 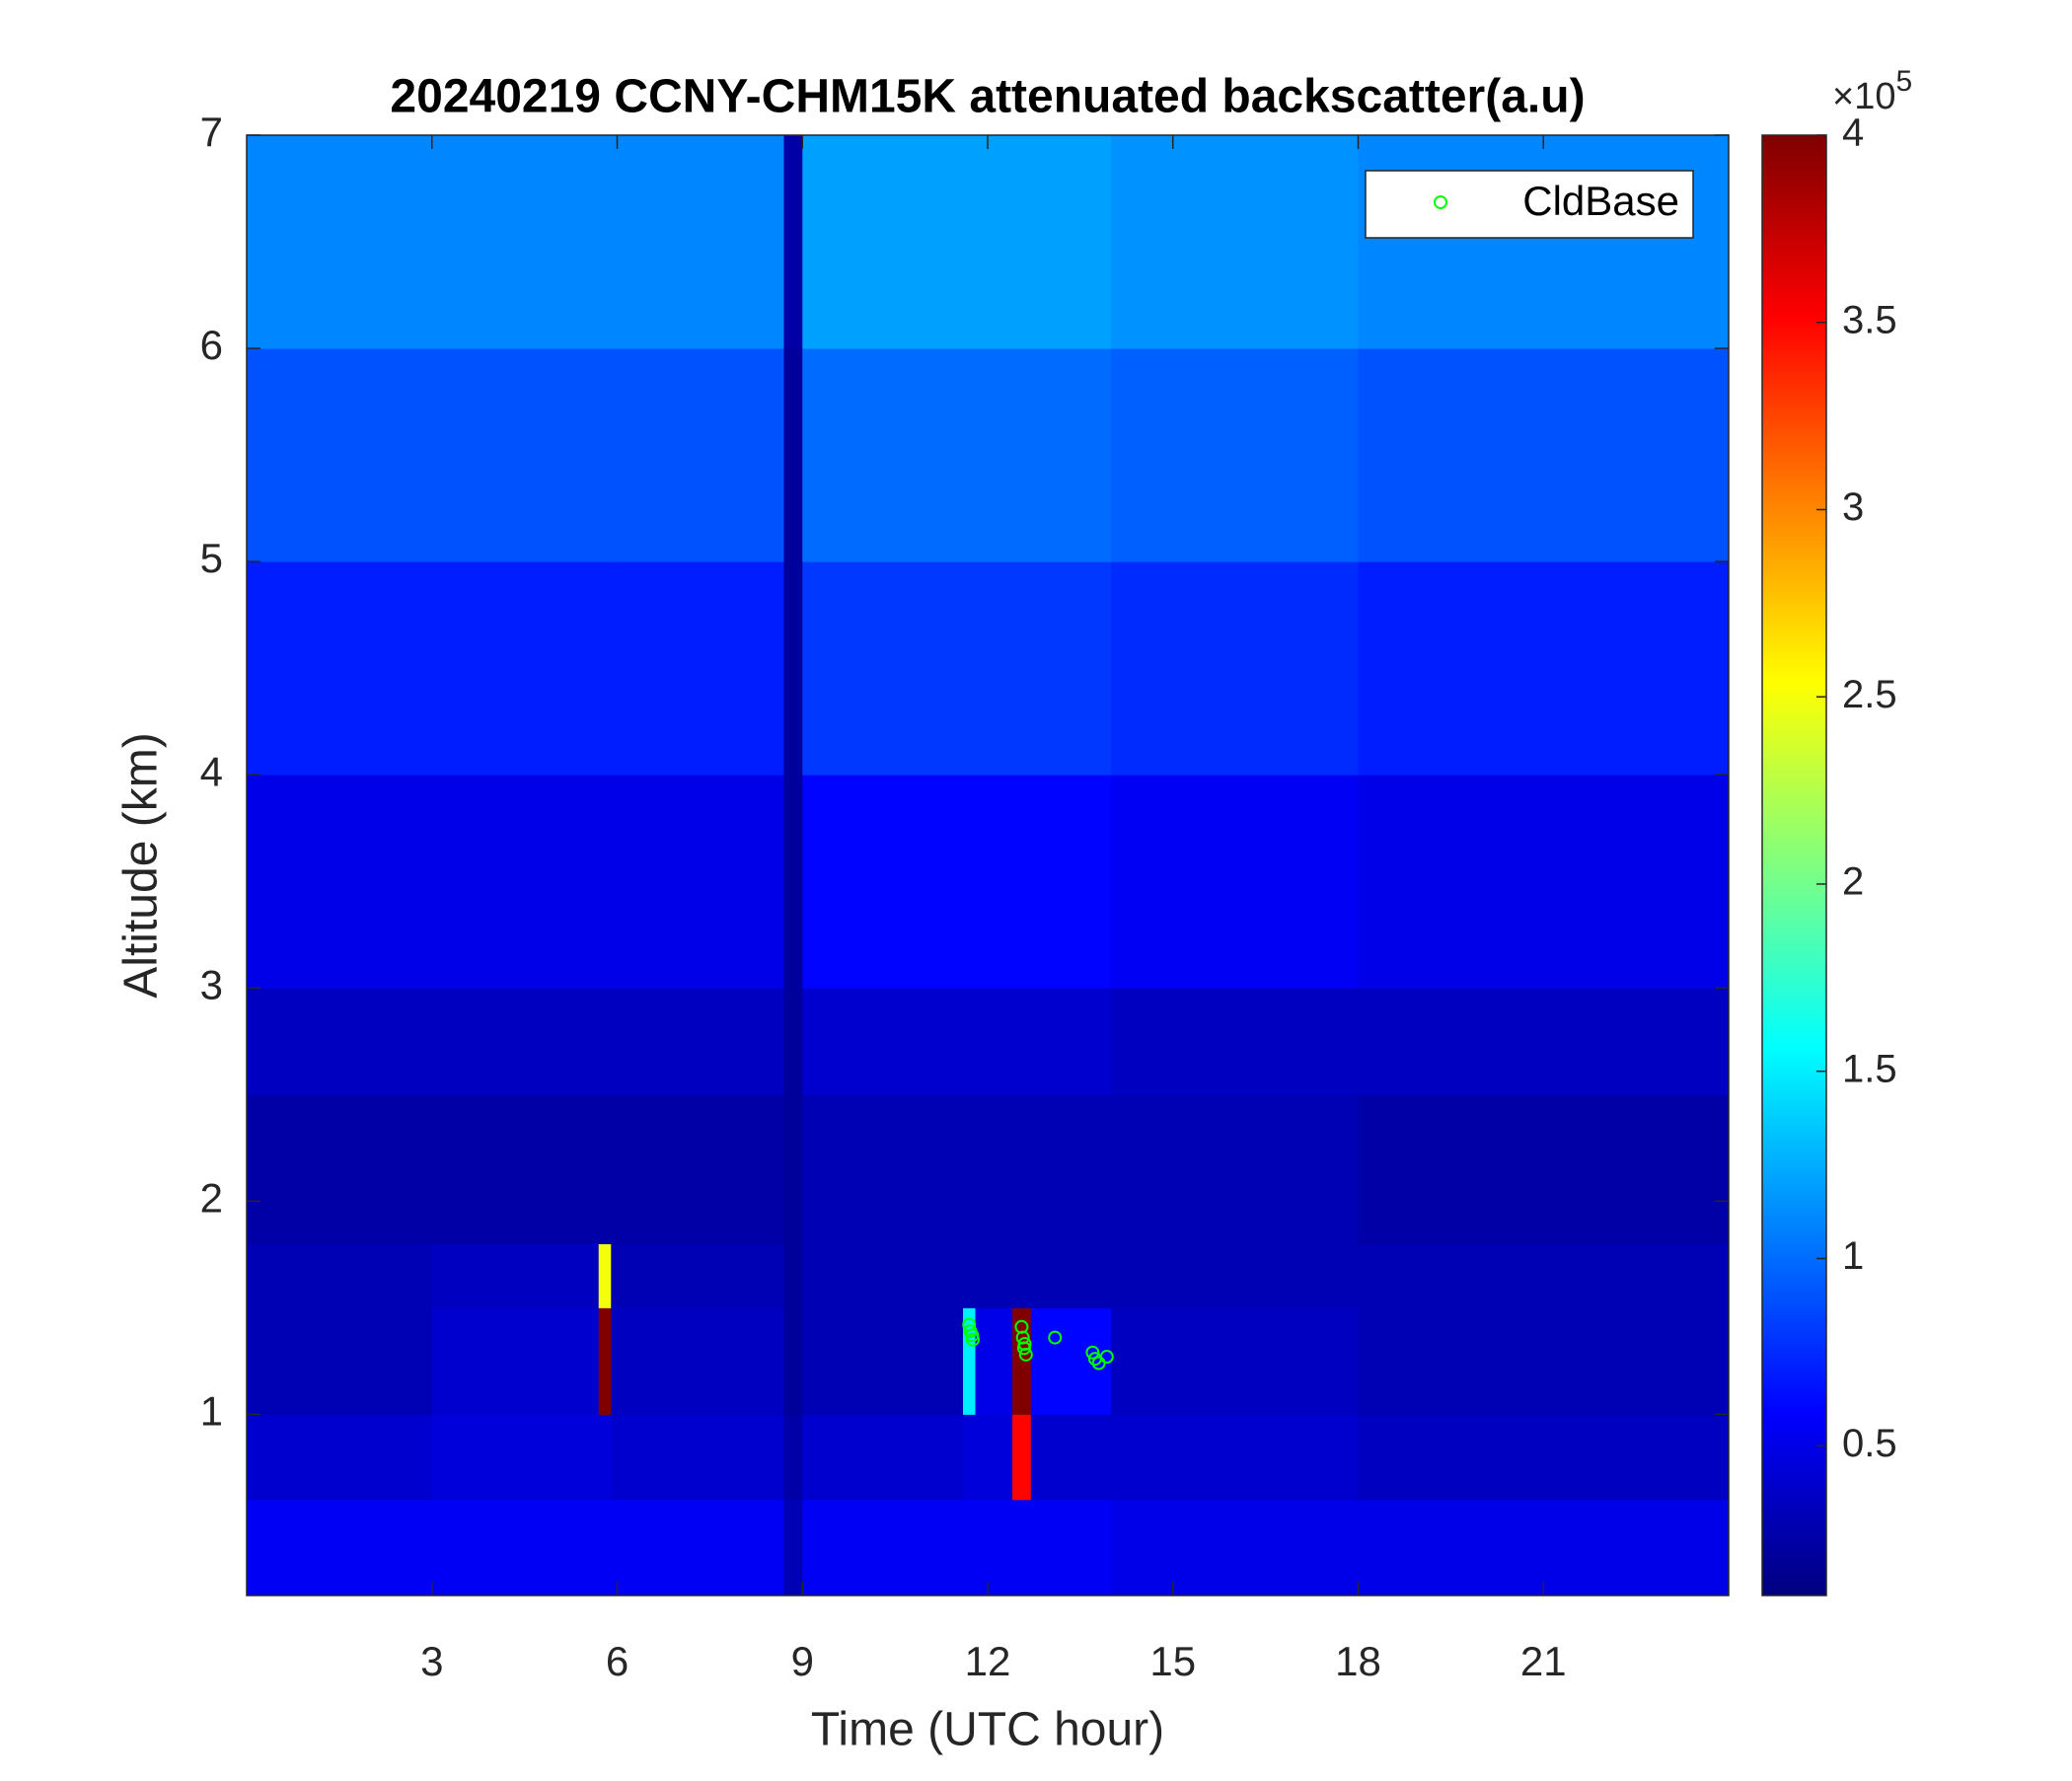 I want to click on y-tick-label: 6, so click(x=212, y=345).